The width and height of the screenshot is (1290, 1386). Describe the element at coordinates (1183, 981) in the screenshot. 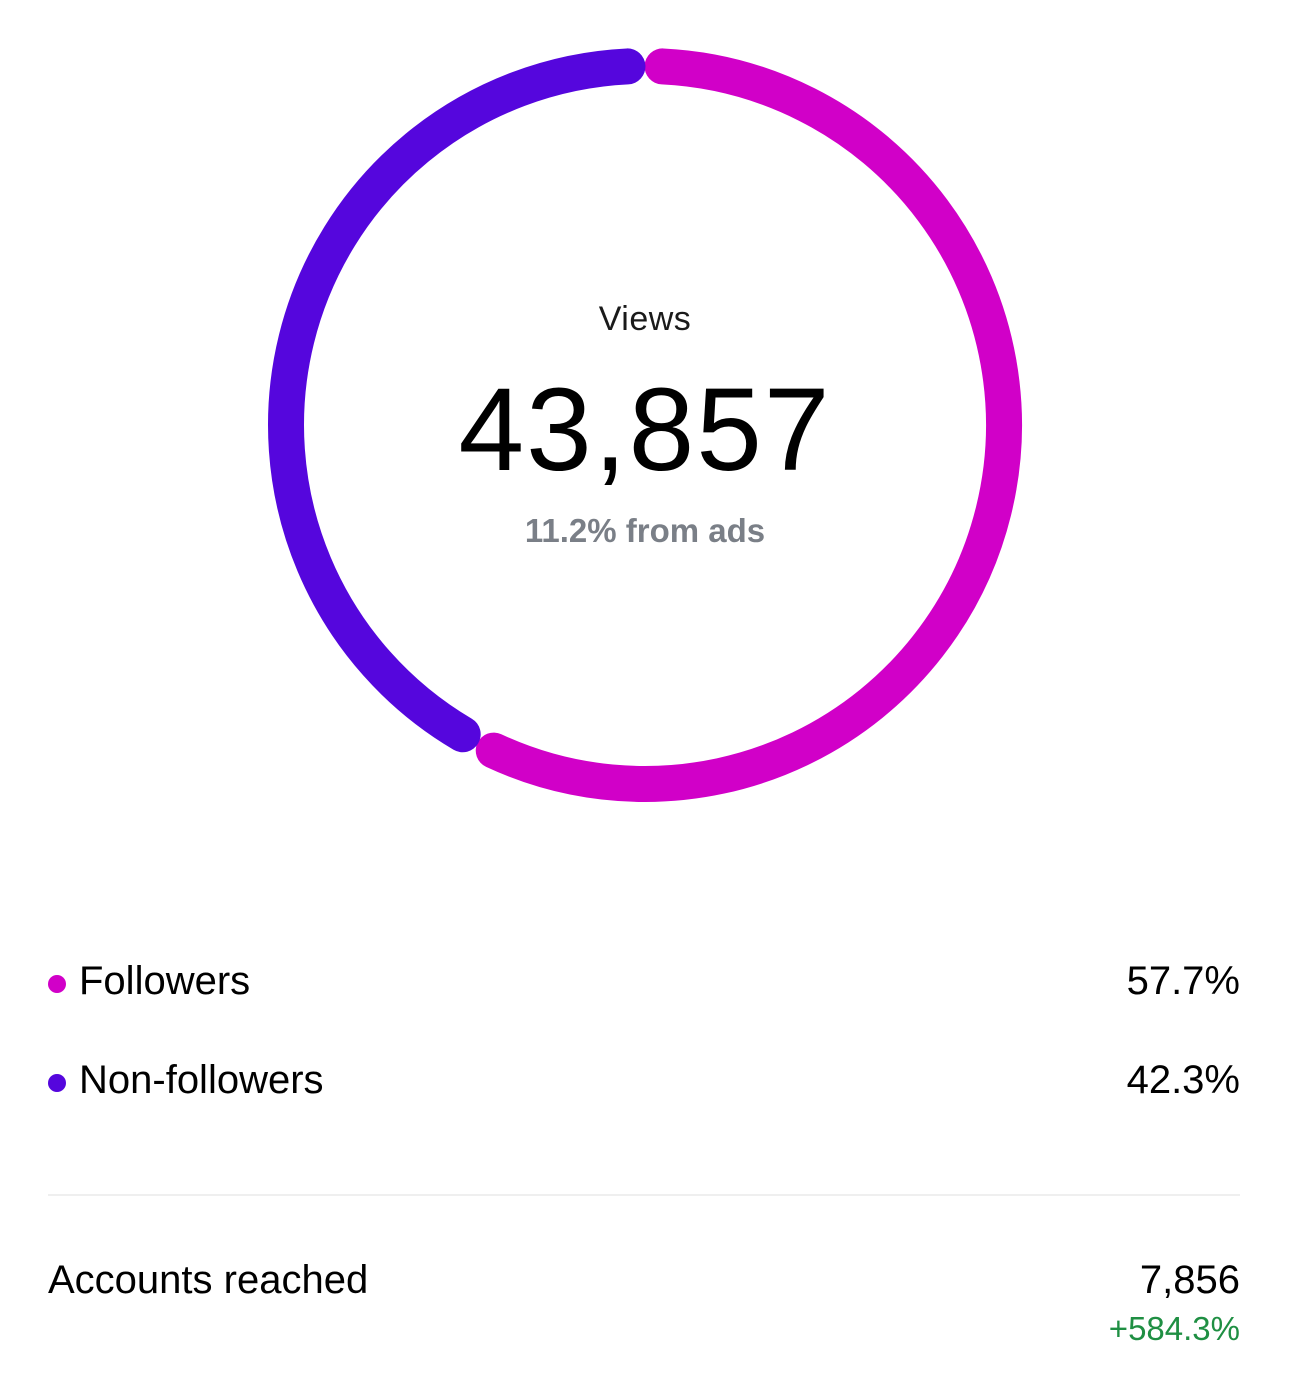

I see `legend-value-followers: 57.7%` at that location.